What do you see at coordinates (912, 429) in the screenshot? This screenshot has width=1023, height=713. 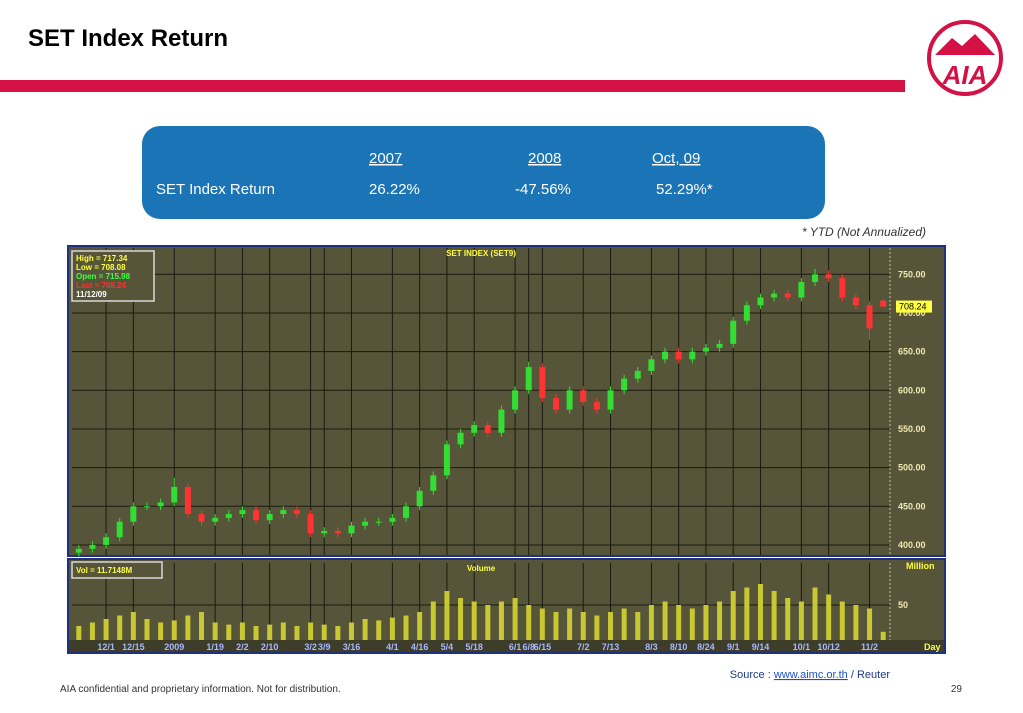 I see `y-tick-label: 550.00` at bounding box center [912, 429].